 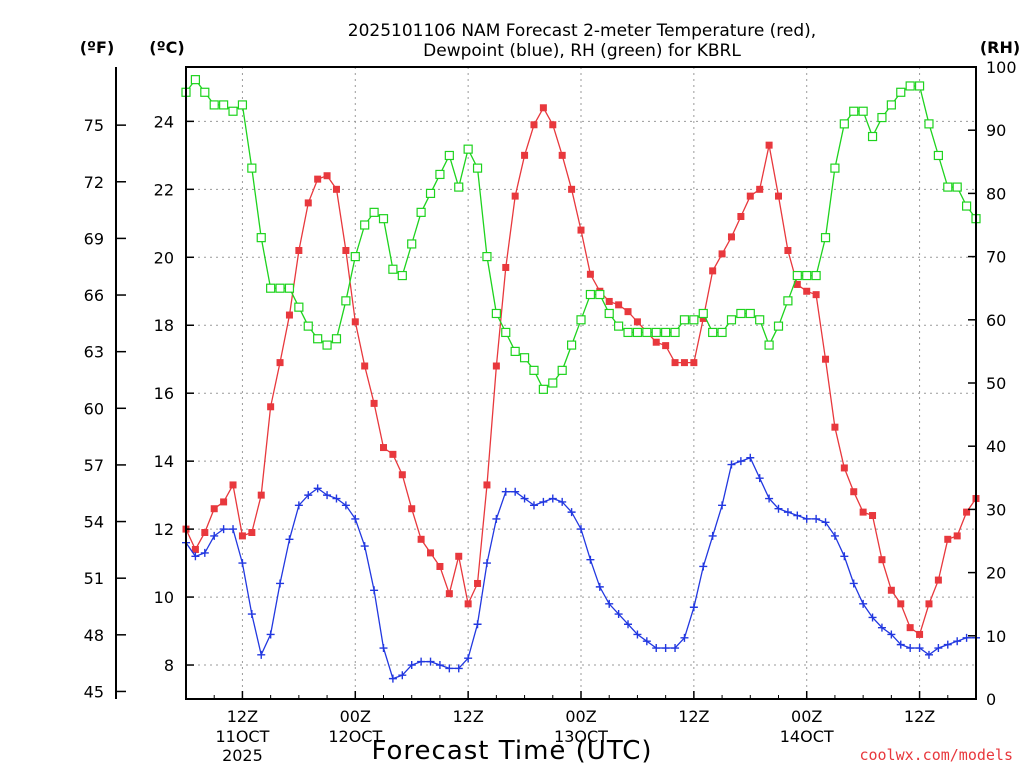 I want to click on x-tick-date: 13OCT, so click(x=581, y=736).